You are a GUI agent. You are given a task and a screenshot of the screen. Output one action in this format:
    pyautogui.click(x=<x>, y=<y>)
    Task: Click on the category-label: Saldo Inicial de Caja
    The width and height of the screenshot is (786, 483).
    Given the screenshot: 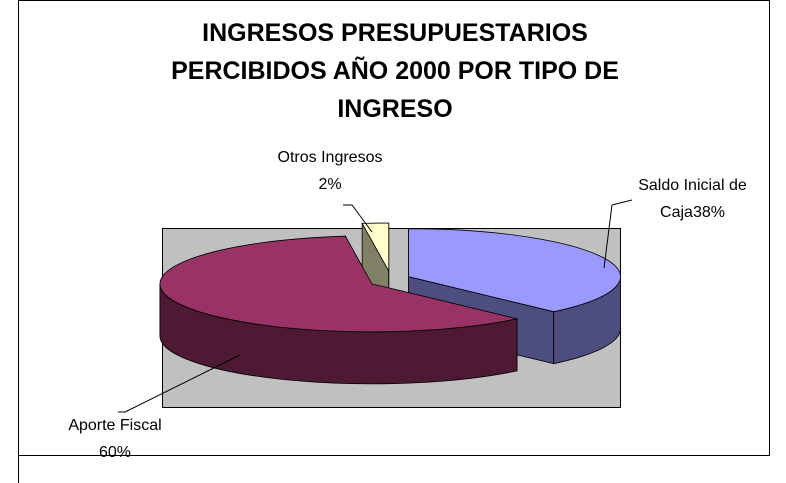 What is the action you would take?
    pyautogui.click(x=692, y=199)
    